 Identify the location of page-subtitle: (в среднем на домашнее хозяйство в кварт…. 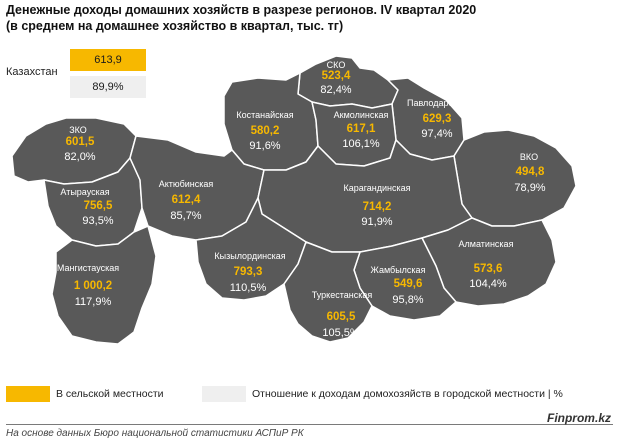
(175, 26).